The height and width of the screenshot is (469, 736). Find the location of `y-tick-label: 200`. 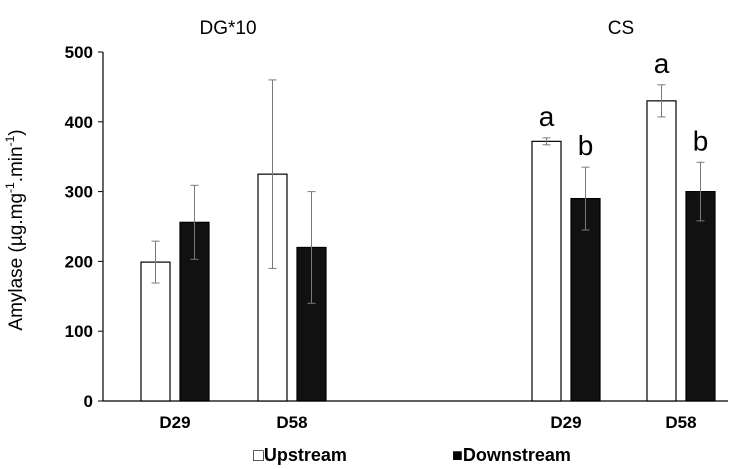

y-tick-label: 200 is located at coordinates (79, 261).